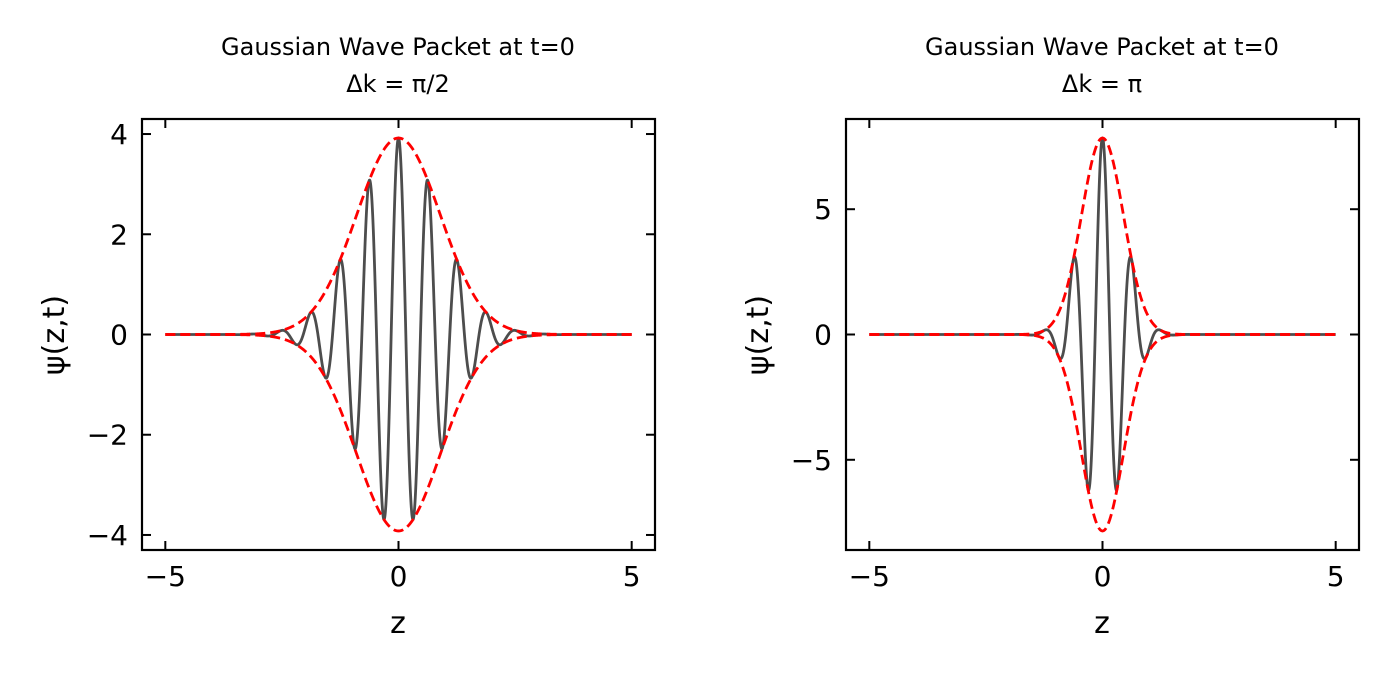 This screenshot has width=1389, height=673. What do you see at coordinates (758, 335) in the screenshot?
I see `right-y-axis-label: ψ(z,t)` at bounding box center [758, 335].